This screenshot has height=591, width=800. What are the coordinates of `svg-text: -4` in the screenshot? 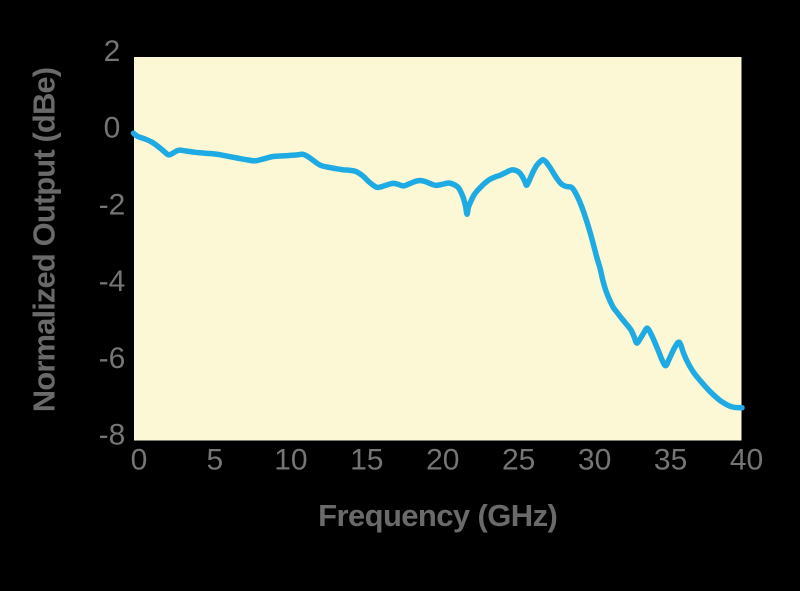 It's located at (112, 281).